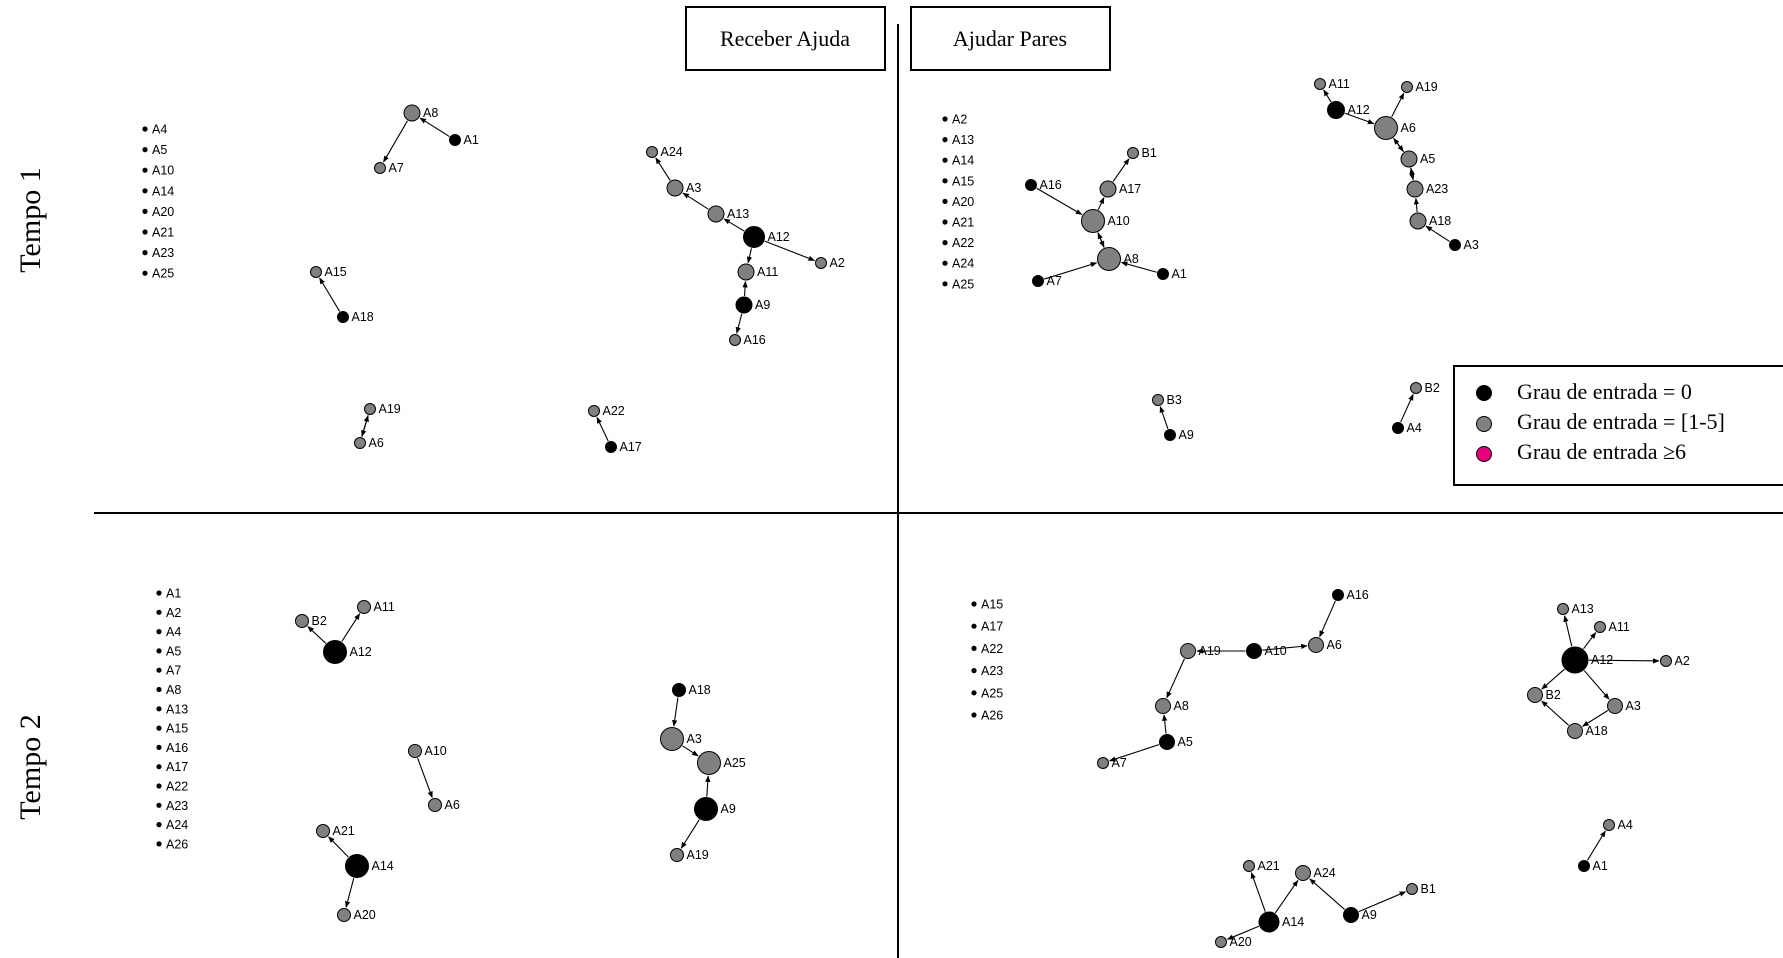  Describe the element at coordinates (168, 690) in the screenshot. I see `isolate-A8: A8` at that location.